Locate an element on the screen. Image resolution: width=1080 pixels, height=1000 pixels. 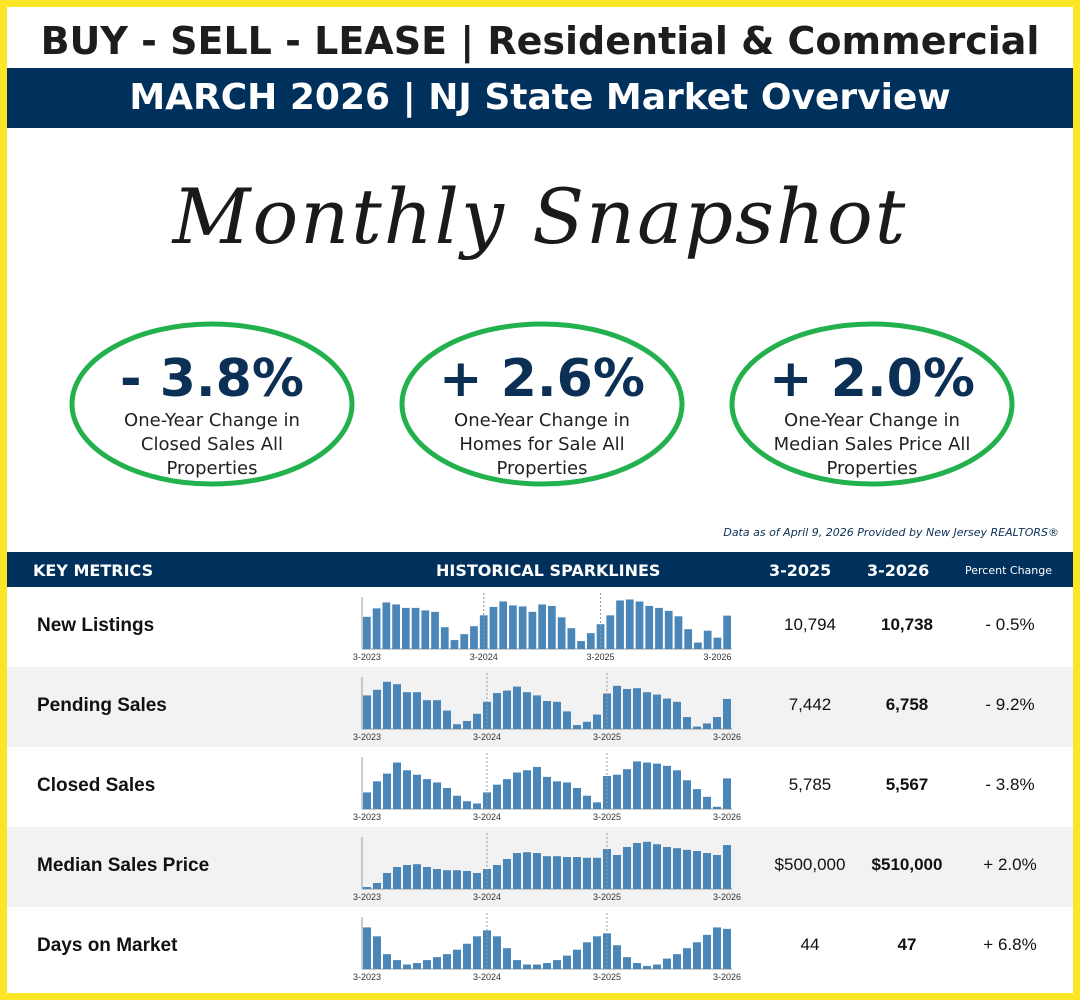
script-heading: Monthly Snapshot is located at coordinates (540, 216).